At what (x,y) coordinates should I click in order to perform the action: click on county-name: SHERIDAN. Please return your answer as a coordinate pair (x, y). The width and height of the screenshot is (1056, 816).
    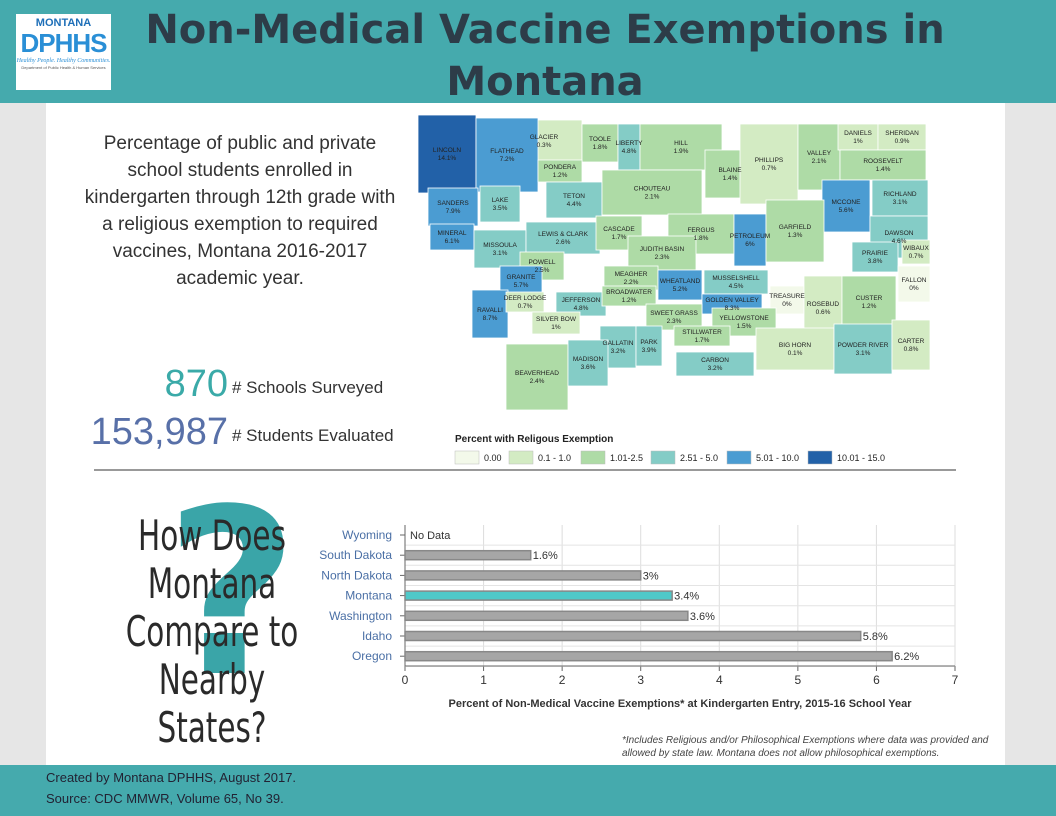
    Looking at the image, I should click on (902, 133).